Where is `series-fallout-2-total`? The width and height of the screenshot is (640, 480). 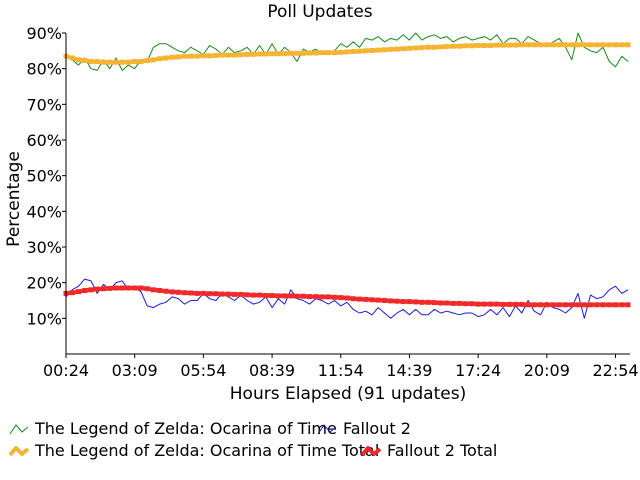
series-fallout-2-total is located at coordinates (347, 296).